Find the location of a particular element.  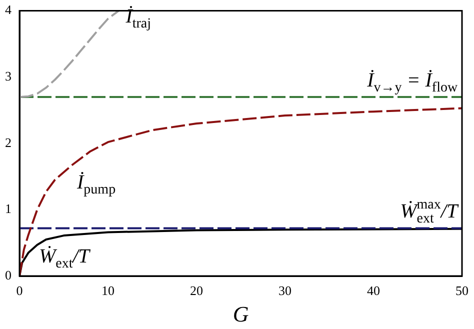

y-tick-label: 0 is located at coordinates (8, 274).